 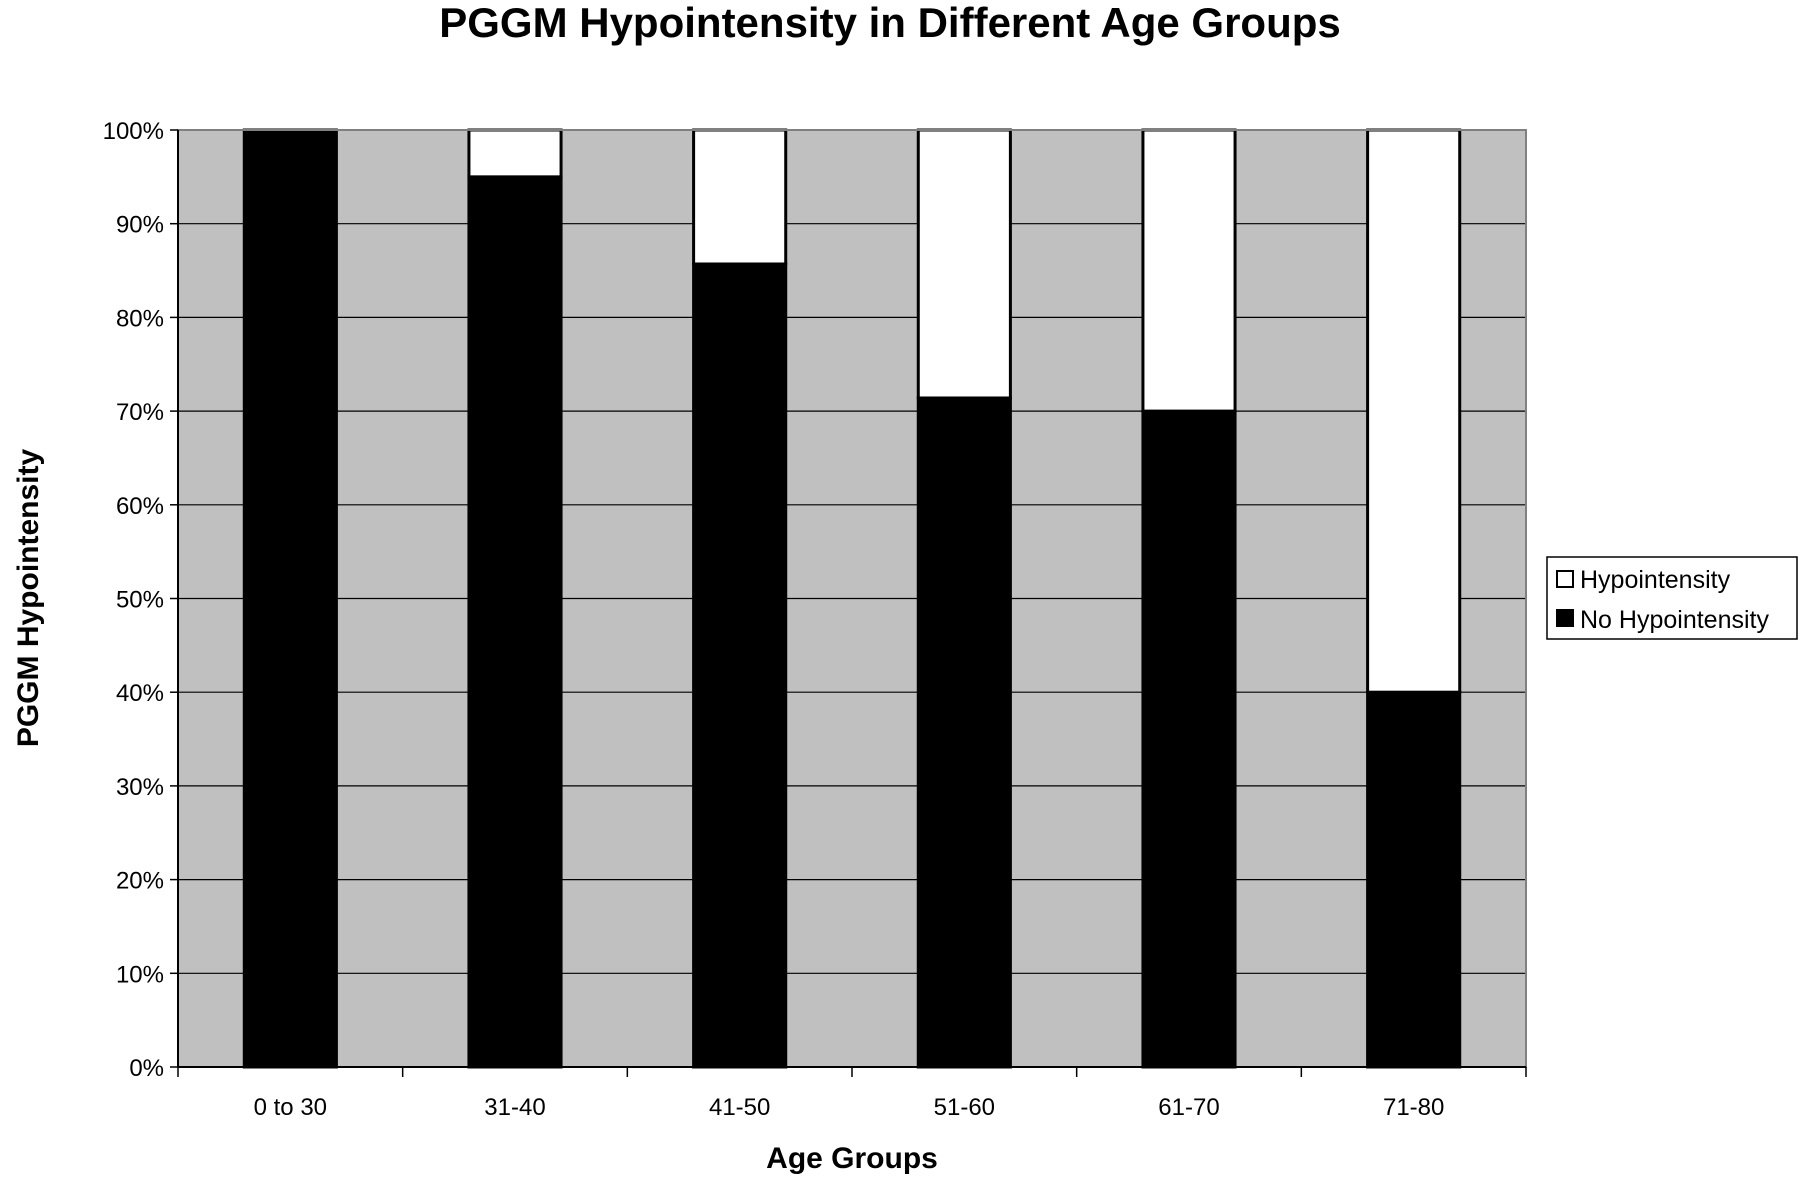 What do you see at coordinates (140, 881) in the screenshot?
I see `y-tick-label: 20%` at bounding box center [140, 881].